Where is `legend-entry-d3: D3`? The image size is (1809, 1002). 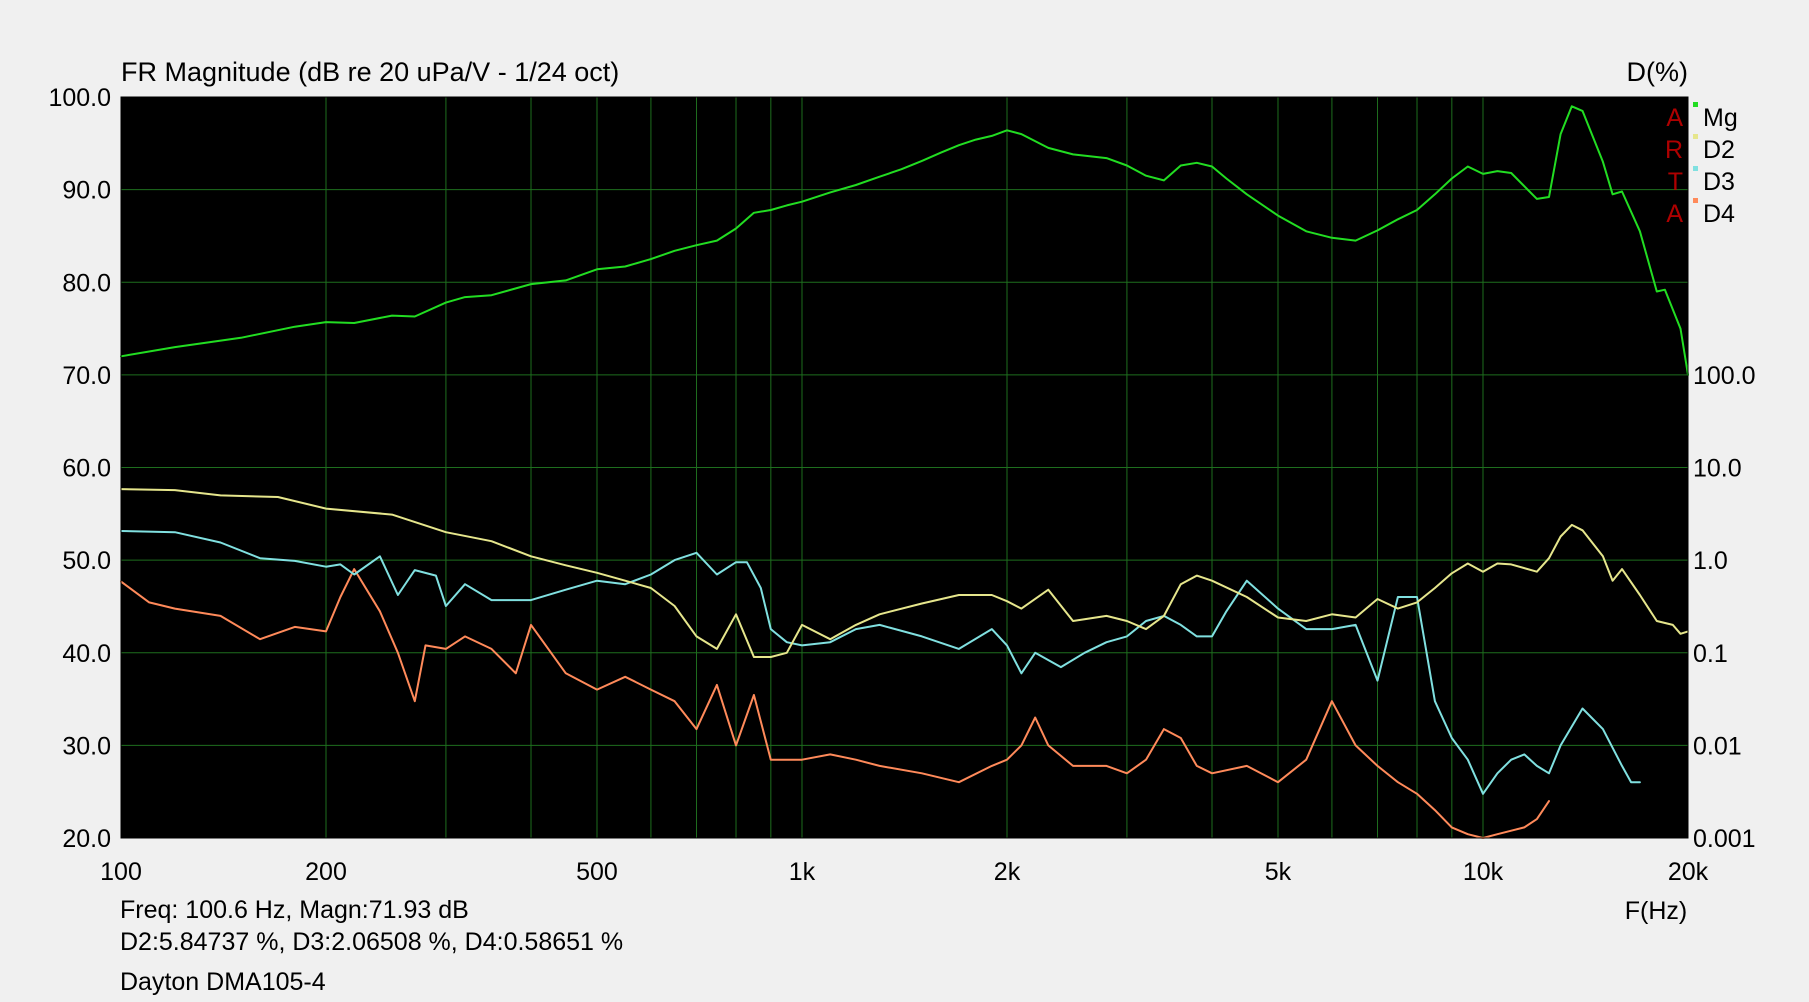 legend-entry-d3: D3 is located at coordinates (1719, 182).